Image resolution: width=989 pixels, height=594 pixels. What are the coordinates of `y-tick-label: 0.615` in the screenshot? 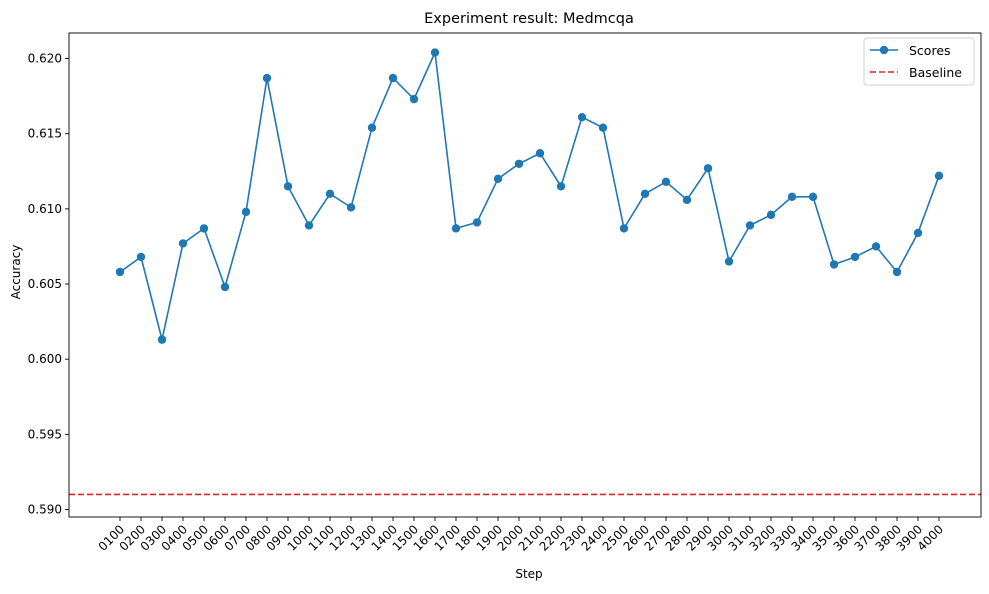 It's located at (45, 134).